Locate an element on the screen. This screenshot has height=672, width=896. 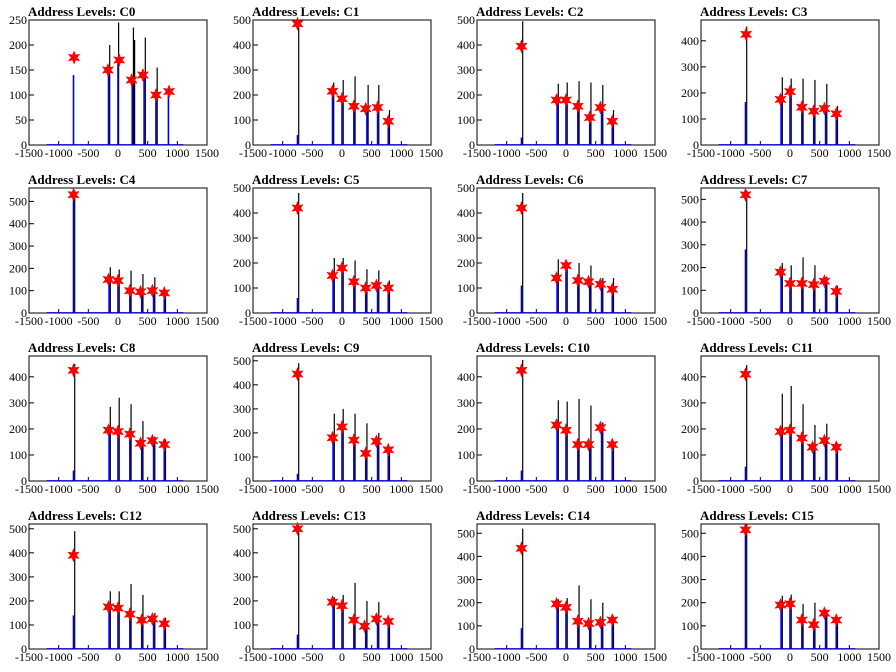
y-tick-label: 0 is located at coordinates (472, 145).